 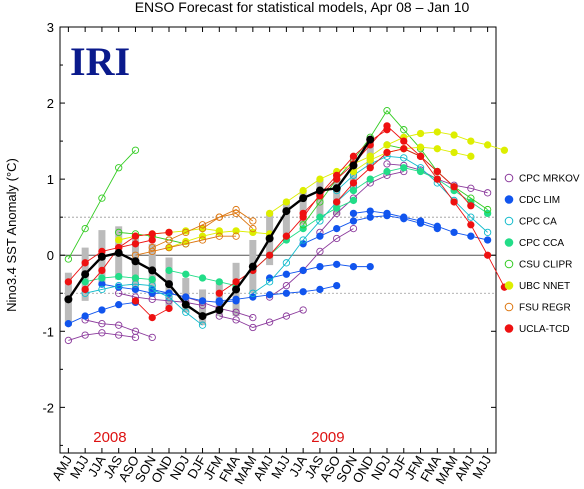 I want to click on y-tick-label: -1, so click(x=48, y=331).